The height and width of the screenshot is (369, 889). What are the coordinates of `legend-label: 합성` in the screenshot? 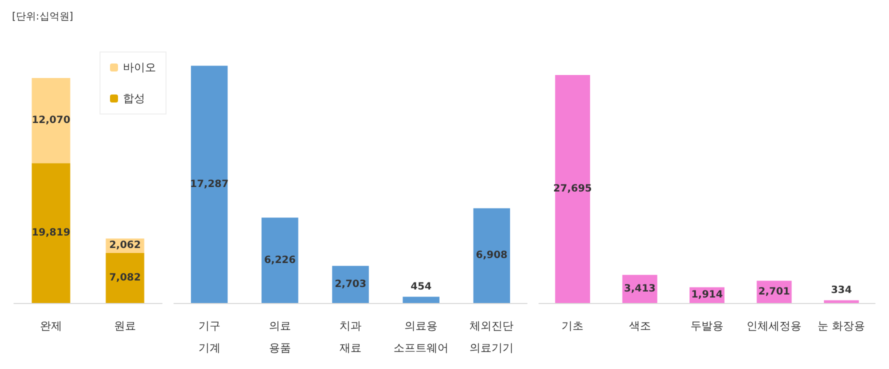 It's located at (134, 98).